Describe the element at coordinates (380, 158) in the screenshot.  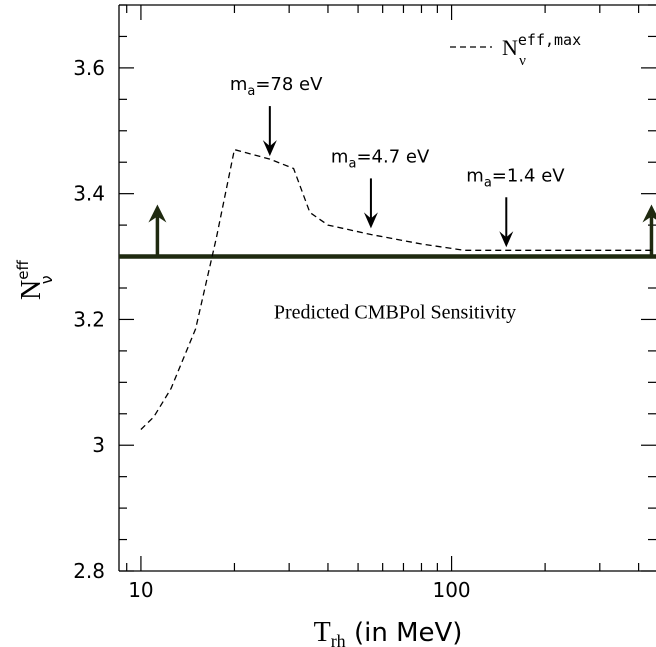
I see `mass-annotation: ma=4.7 eV` at that location.